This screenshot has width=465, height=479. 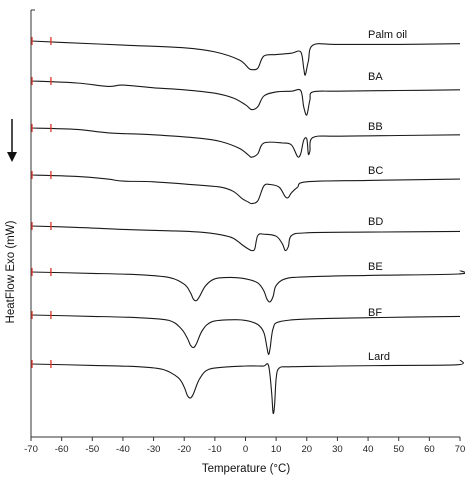 What do you see at coordinates (337, 449) in the screenshot?
I see `x-tick-label: 30` at bounding box center [337, 449].